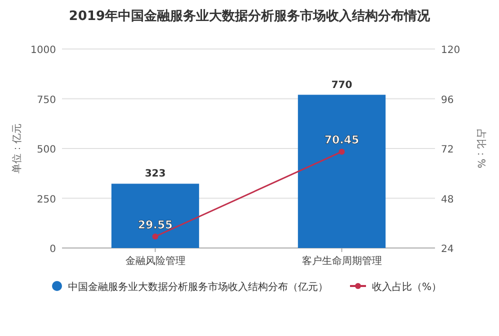 The height and width of the screenshot is (336, 499). I want to click on legend-label: 中国金融服务业大数据分析服务市场收入结构分布（亿元）, so click(198, 287).